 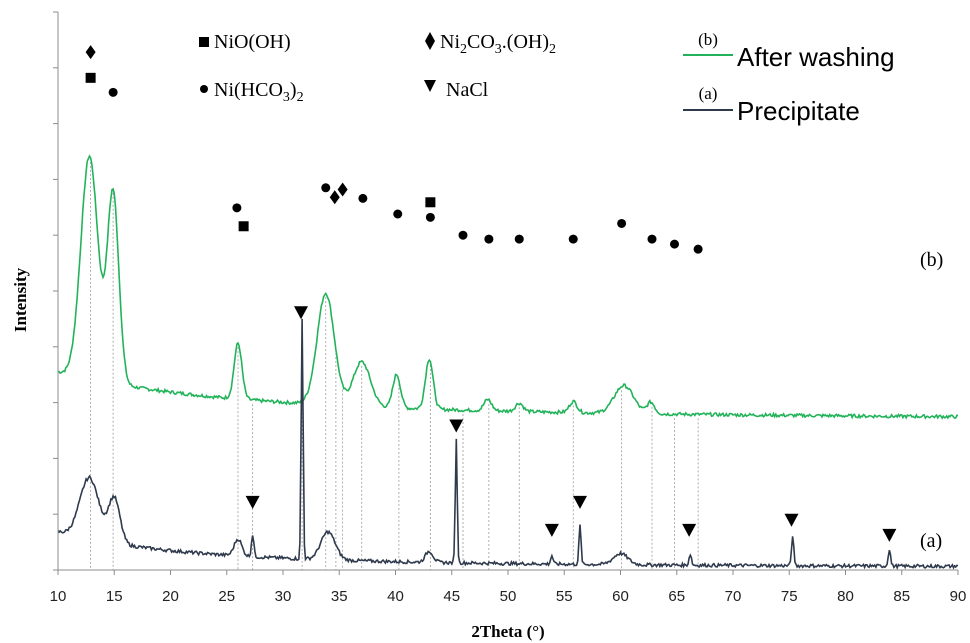 I want to click on legend-ni2co3-oh2: Ni2CO3.(OH)2, so click(x=498, y=44).